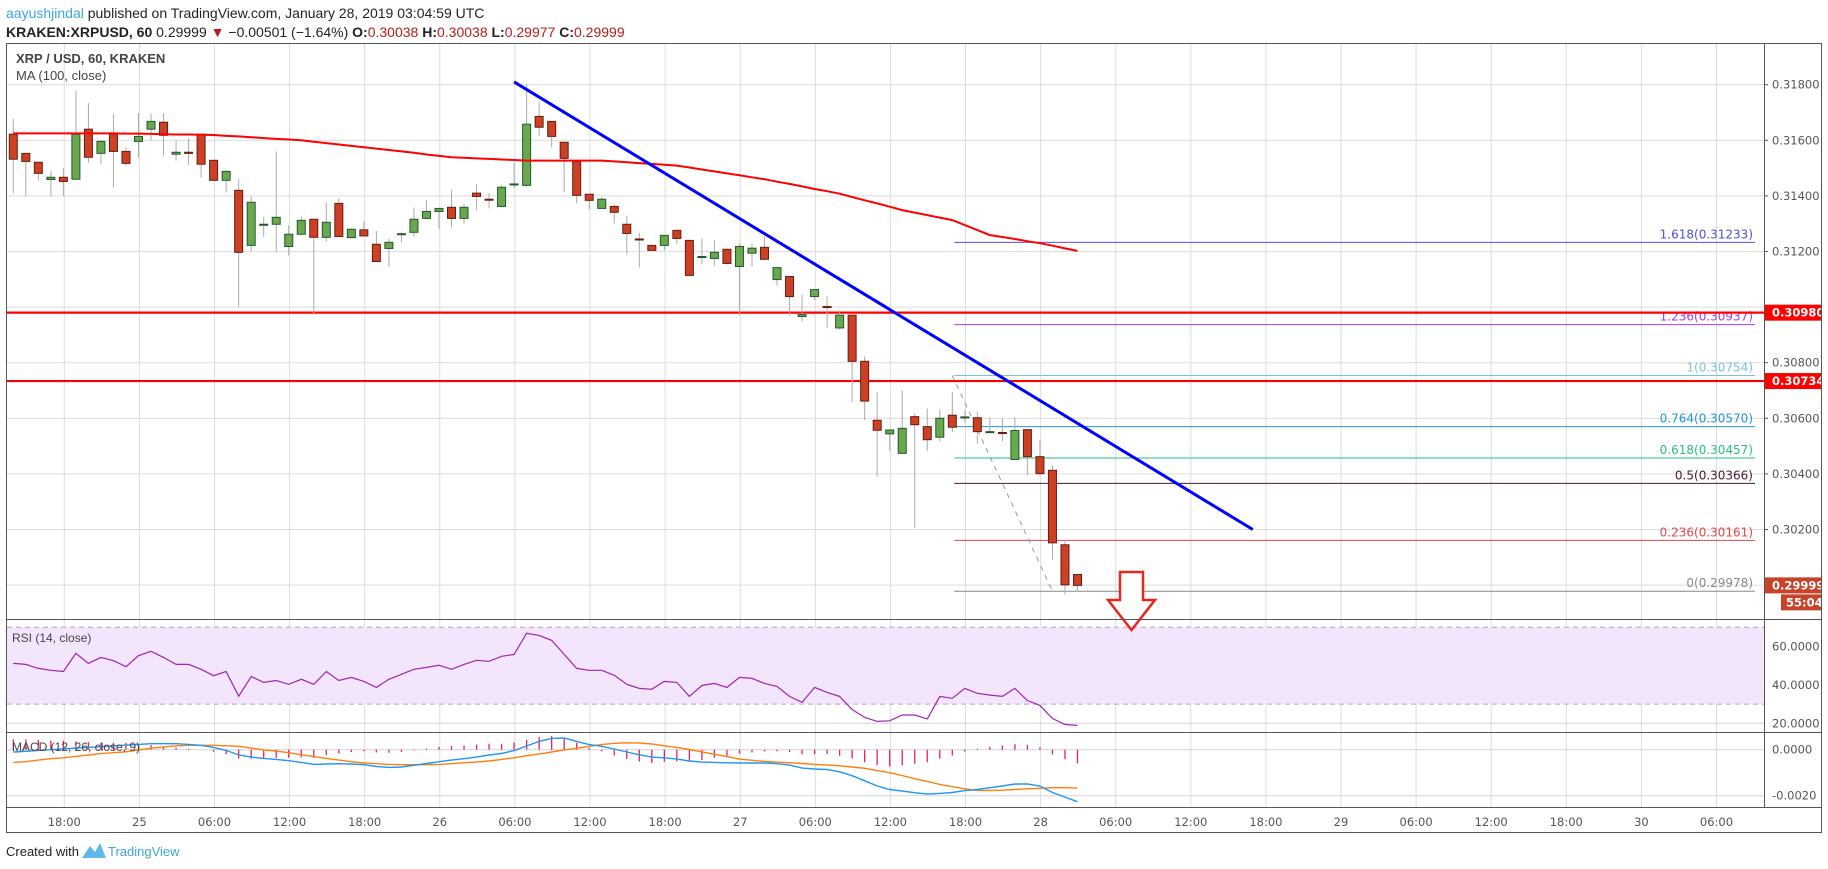  I want to click on time-axis-label: 25, so click(139, 822).